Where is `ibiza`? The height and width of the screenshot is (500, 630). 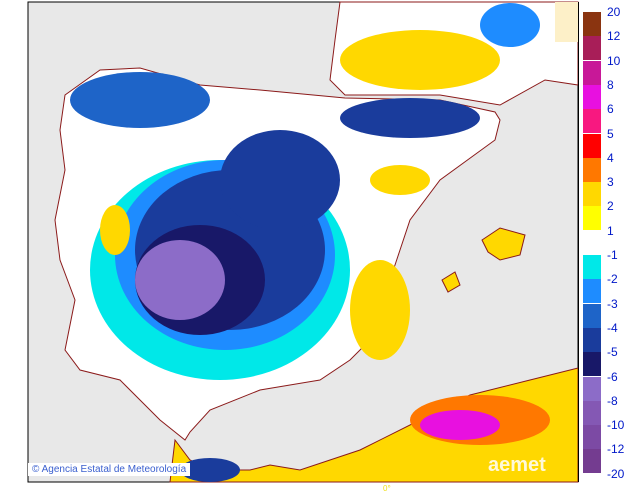 ibiza is located at coordinates (451, 282).